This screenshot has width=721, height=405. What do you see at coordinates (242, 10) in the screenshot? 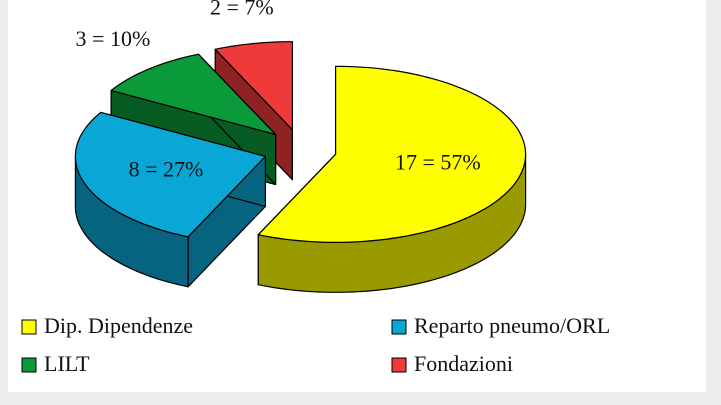
I see `value-label: 2 = 7%` at bounding box center [242, 10].